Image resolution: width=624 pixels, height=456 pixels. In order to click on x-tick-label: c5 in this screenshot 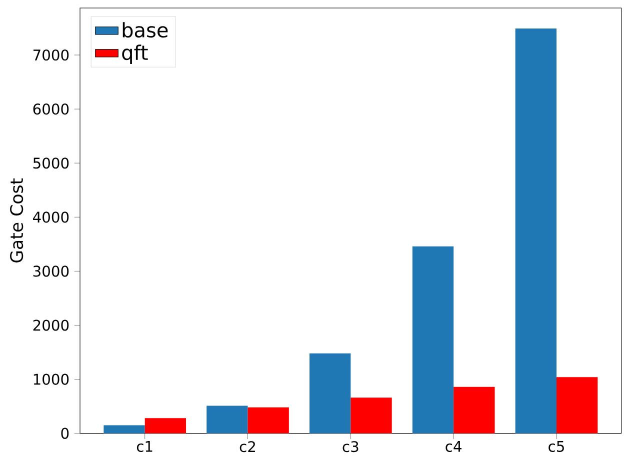, I will do `click(556, 446)`.